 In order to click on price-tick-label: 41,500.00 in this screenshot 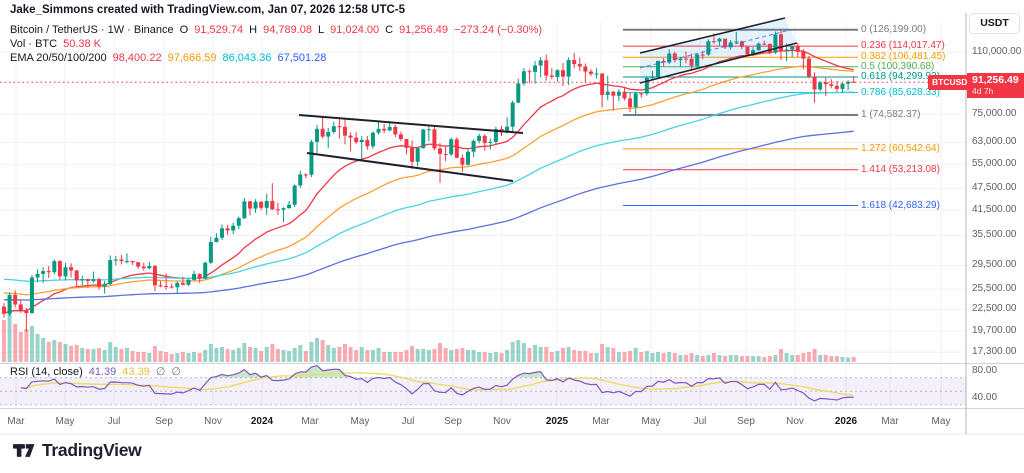, I will do `click(994, 209)`.